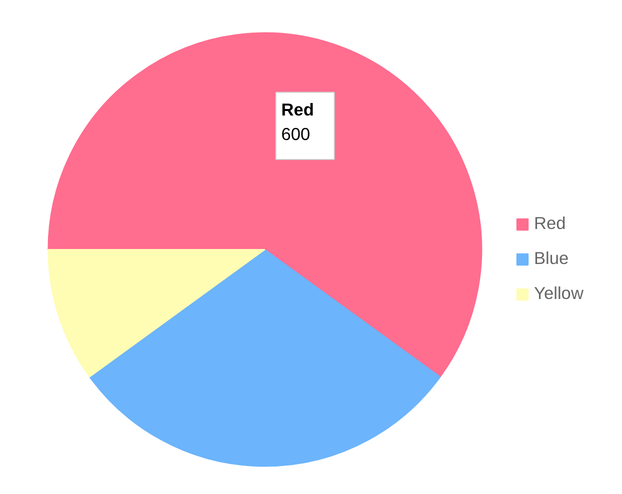 The width and height of the screenshot is (622, 494). Describe the element at coordinates (295, 134) in the screenshot. I see `data-label: 600` at that location.